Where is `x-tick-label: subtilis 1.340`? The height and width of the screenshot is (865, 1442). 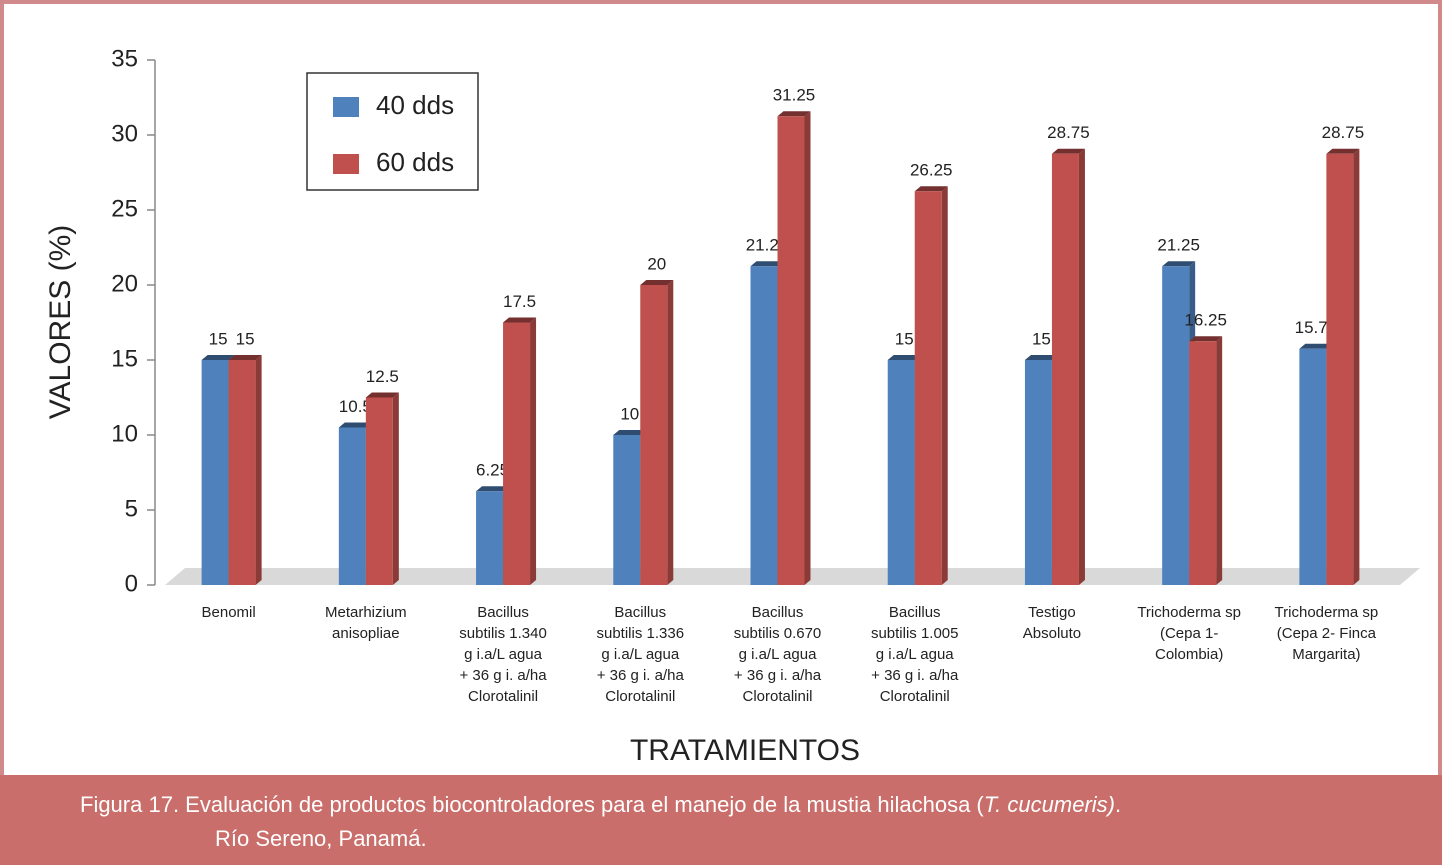 x-tick-label: subtilis 1.340 is located at coordinates (503, 633).